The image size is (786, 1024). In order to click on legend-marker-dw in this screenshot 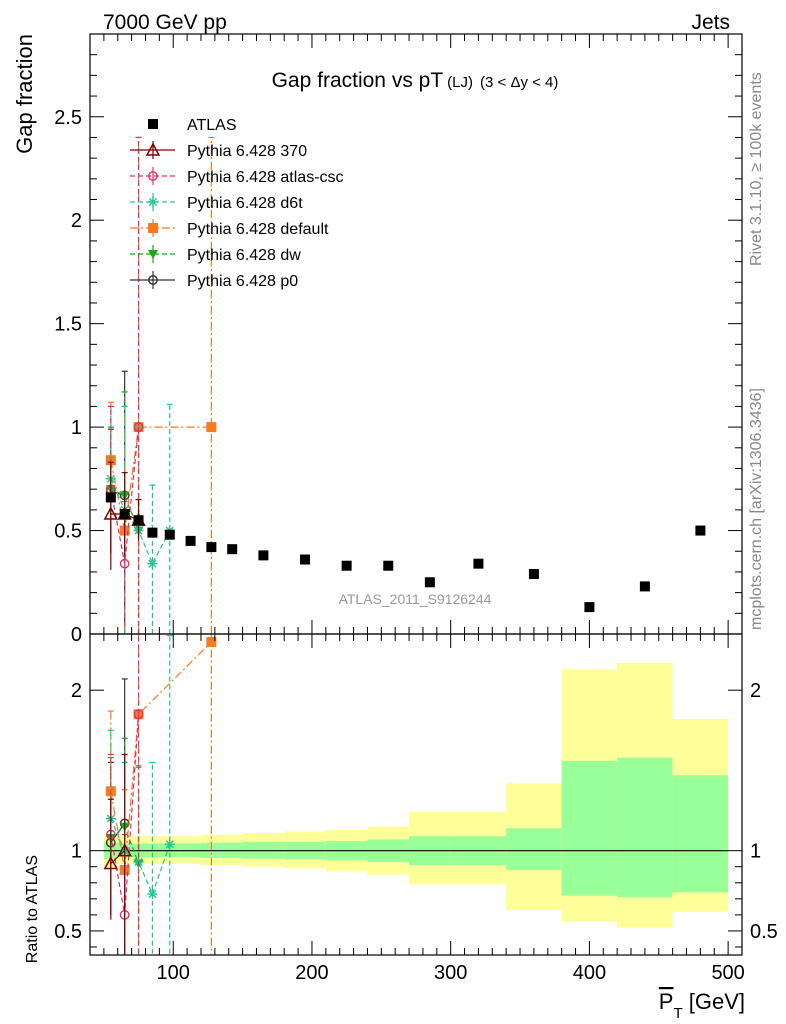, I will do `click(153, 254)`.